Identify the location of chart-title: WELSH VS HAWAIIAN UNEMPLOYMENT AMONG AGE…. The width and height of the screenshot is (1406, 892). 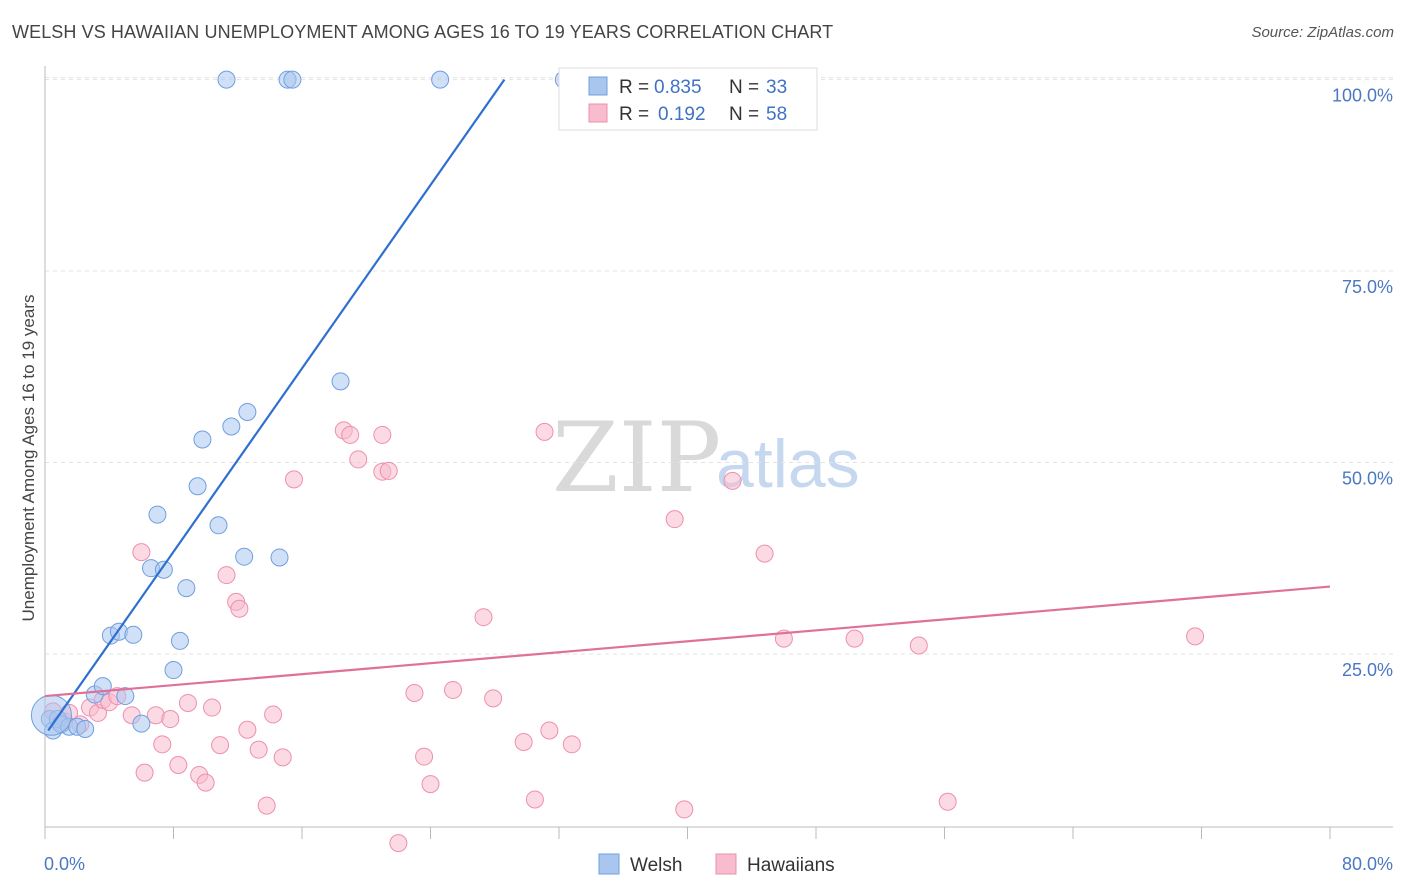
(423, 32).